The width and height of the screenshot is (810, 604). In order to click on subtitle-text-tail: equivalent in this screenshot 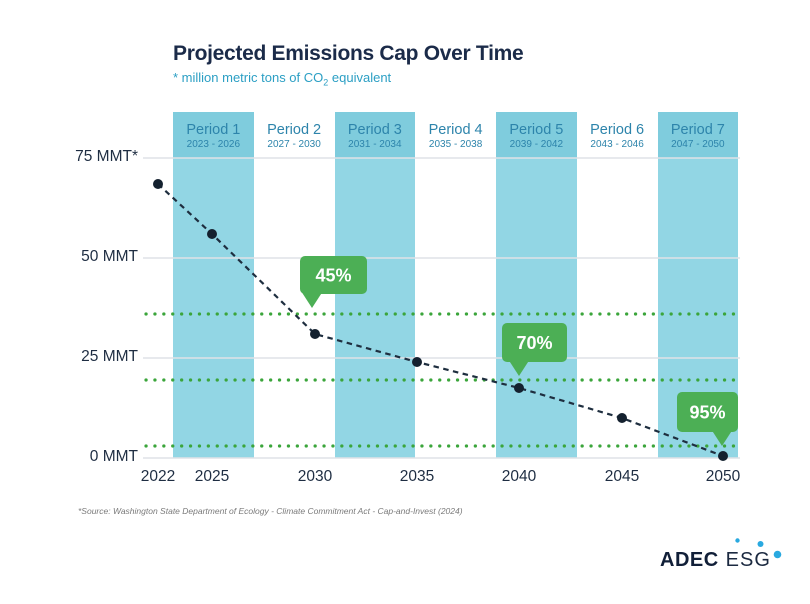, I will do `click(360, 77)`.